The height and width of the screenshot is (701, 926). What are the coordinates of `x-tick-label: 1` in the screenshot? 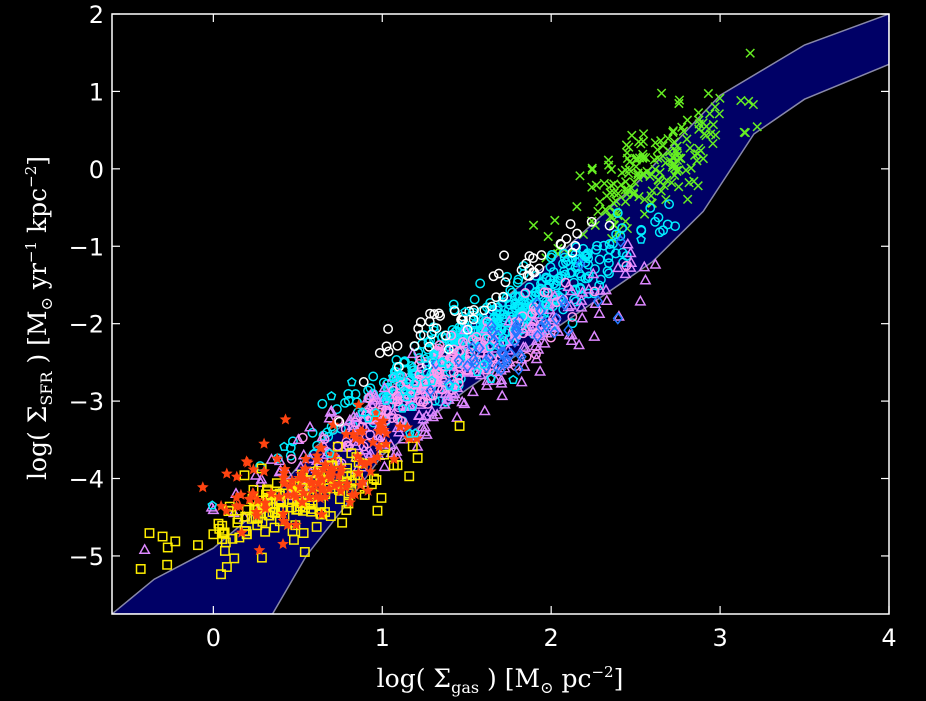 It's located at (382, 638).